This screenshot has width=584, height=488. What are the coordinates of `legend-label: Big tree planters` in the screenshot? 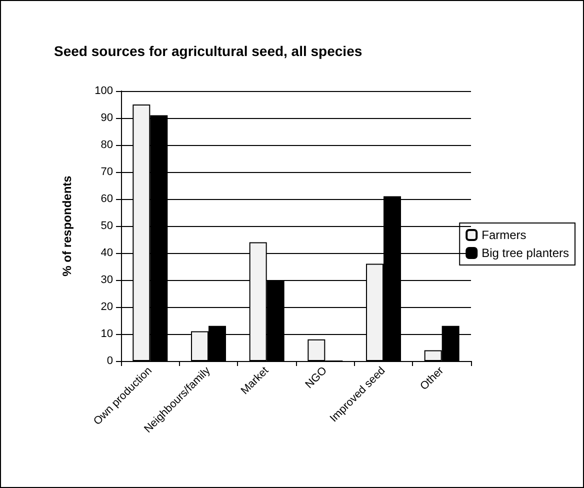 It's located at (526, 253).